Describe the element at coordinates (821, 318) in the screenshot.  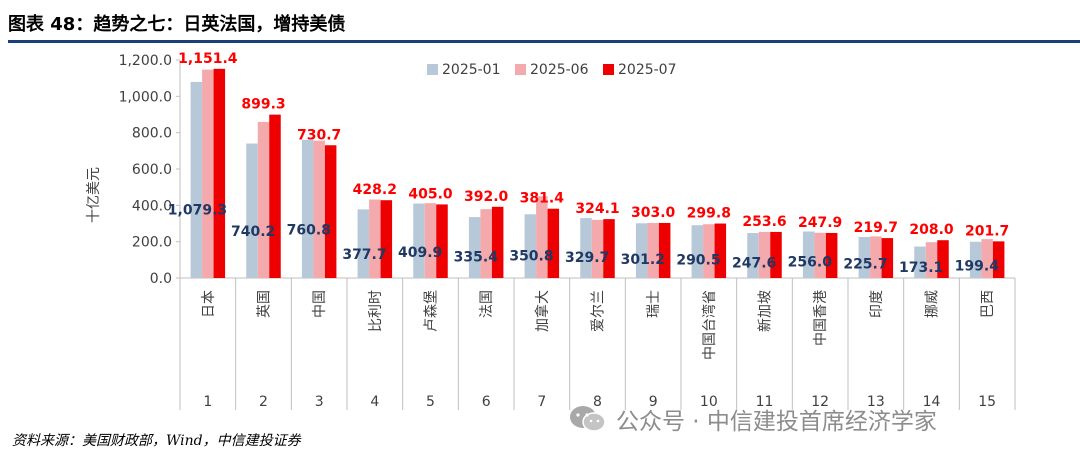
I see `x-category-label: 中国香港` at that location.